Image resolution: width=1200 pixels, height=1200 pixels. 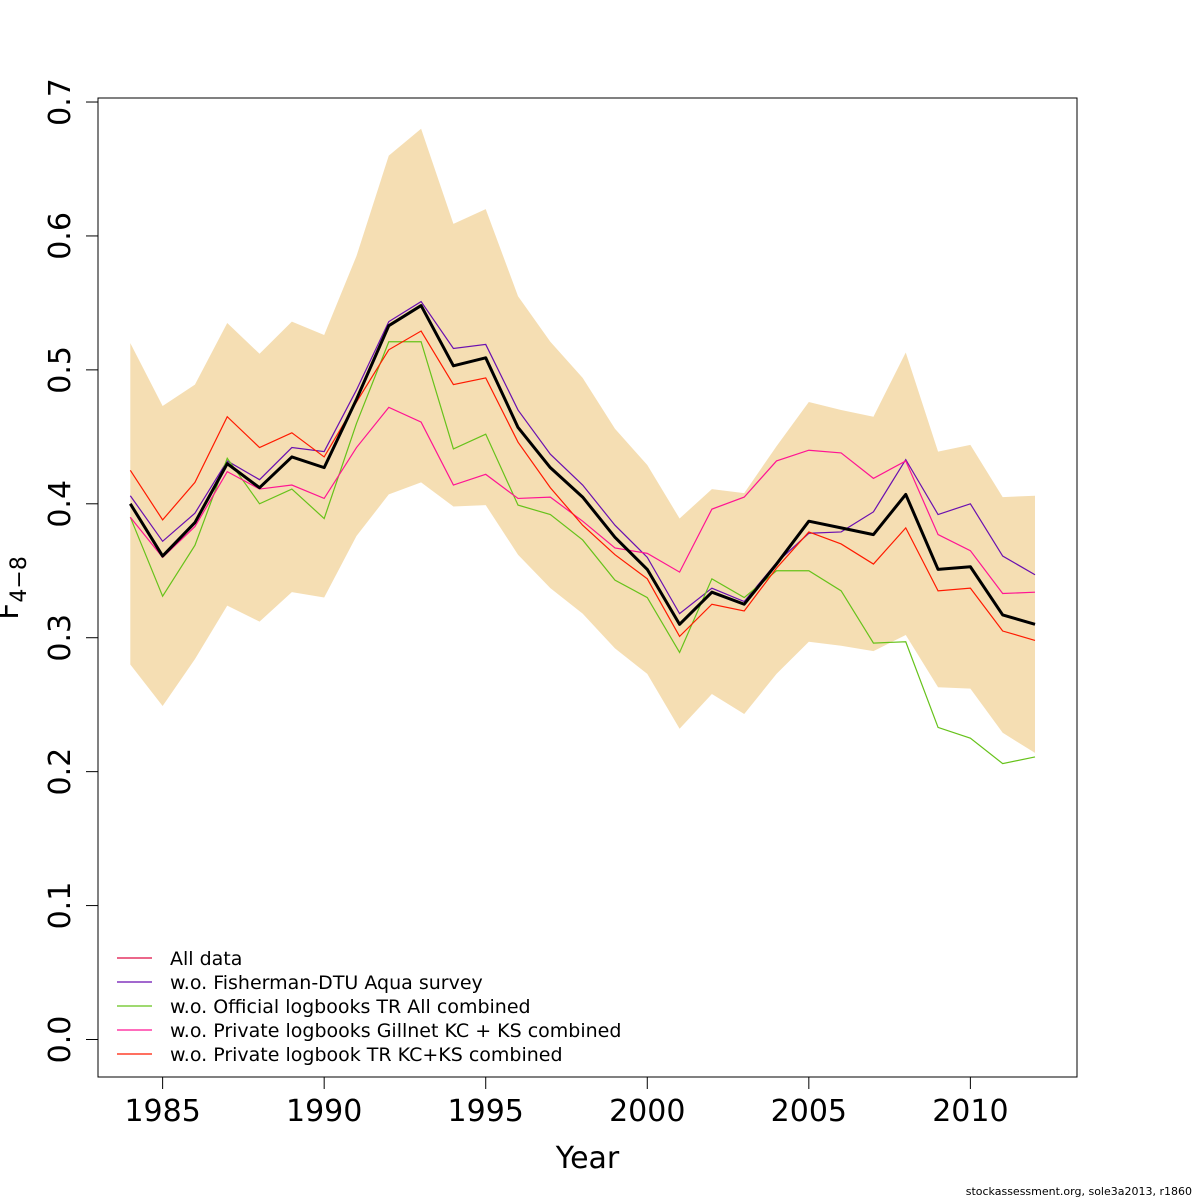 What do you see at coordinates (647, 1111) in the screenshot?
I see `x-tick-label: 2000` at bounding box center [647, 1111].